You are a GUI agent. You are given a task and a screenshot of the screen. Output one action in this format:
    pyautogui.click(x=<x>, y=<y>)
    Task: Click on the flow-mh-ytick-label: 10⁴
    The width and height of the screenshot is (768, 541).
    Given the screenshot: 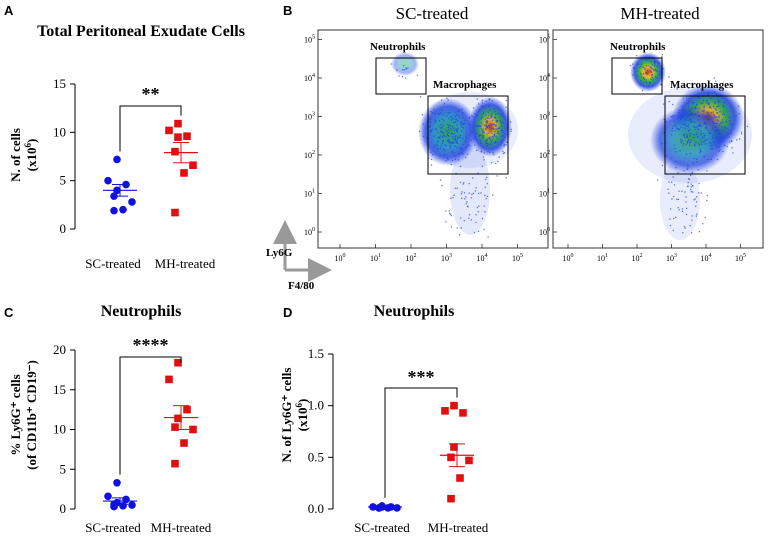 What is the action you would take?
    pyautogui.click(x=544, y=78)
    